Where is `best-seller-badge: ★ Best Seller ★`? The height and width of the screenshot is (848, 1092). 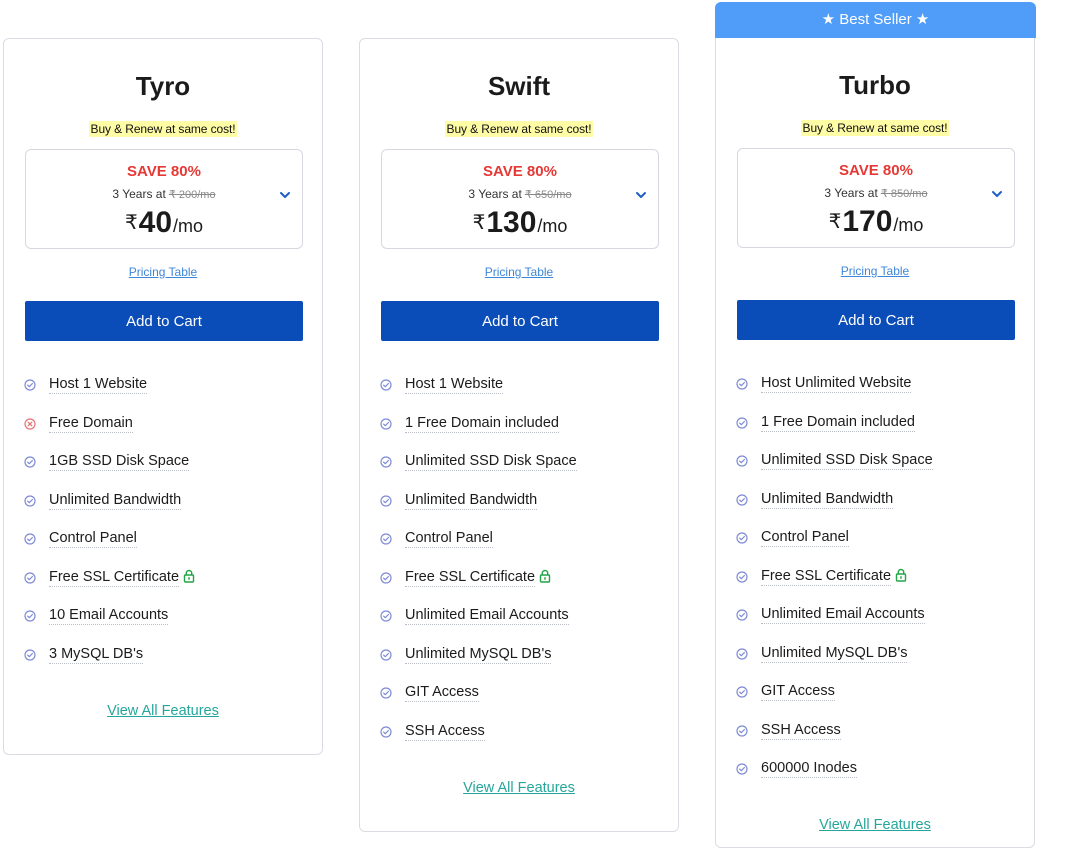 best-seller-badge: ★ Best Seller ★ is located at coordinates (875, 20).